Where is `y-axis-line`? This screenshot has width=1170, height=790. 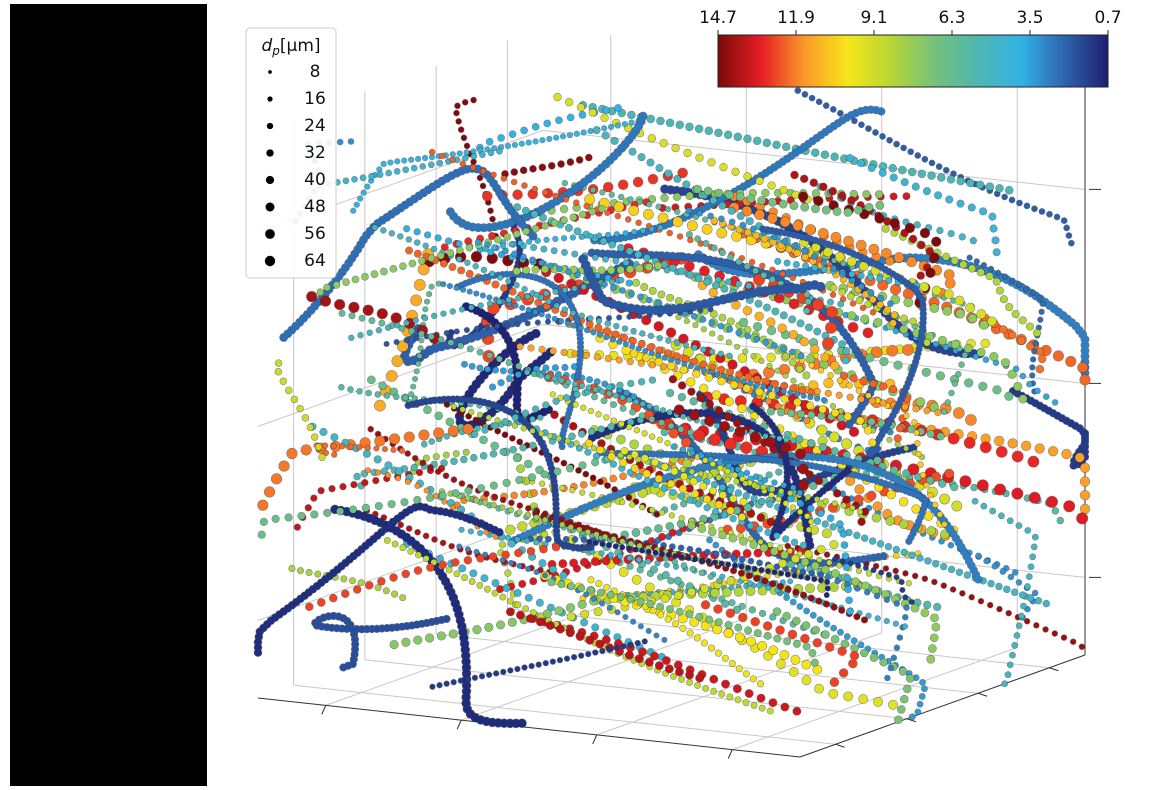
y-axis-line is located at coordinates (942, 706).